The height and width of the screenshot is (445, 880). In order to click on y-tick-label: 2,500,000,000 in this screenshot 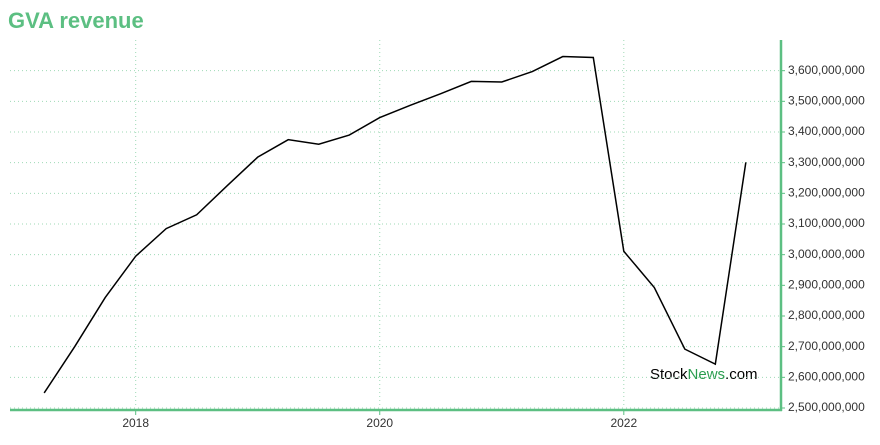, I will do `click(826, 407)`.